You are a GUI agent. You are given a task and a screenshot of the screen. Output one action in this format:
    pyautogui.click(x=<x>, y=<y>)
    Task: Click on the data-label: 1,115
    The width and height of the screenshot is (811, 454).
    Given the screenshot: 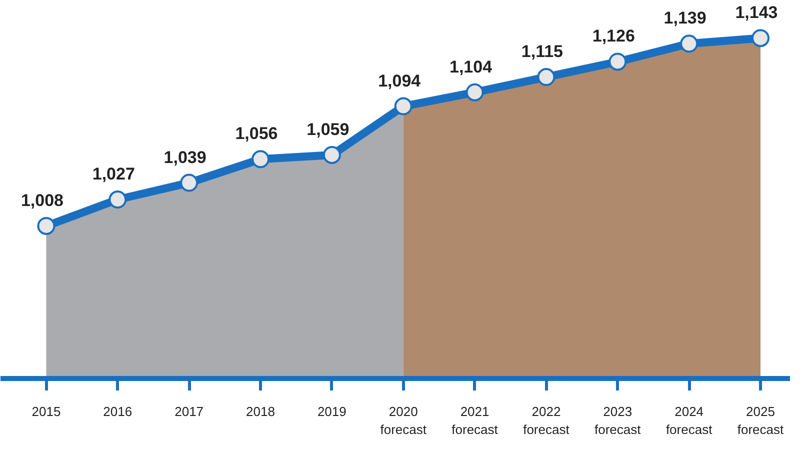 What is the action you would take?
    pyautogui.click(x=542, y=52)
    